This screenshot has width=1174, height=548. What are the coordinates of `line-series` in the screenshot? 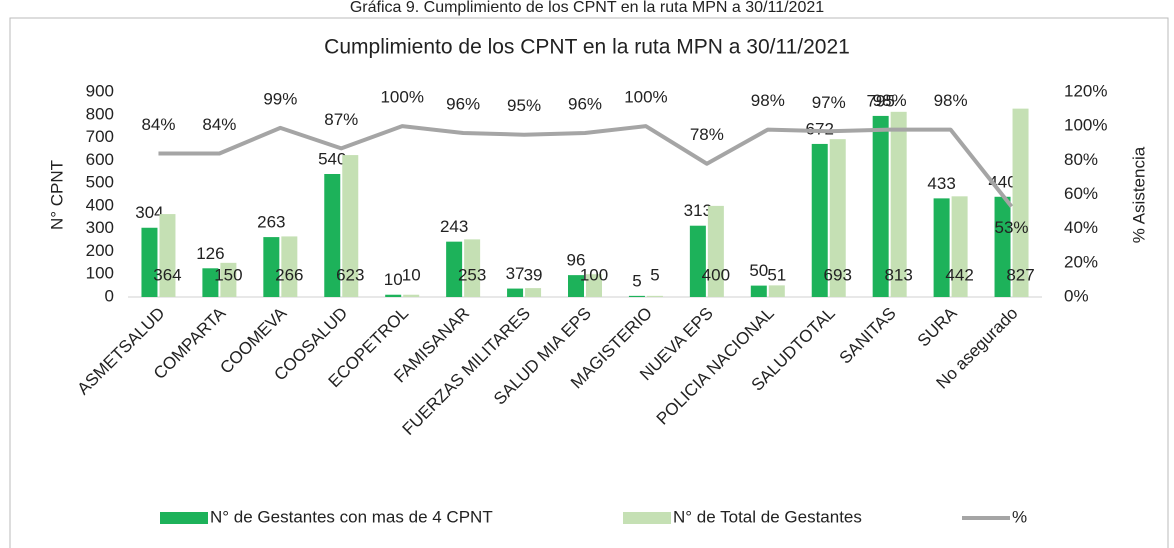 It's located at (586, 166).